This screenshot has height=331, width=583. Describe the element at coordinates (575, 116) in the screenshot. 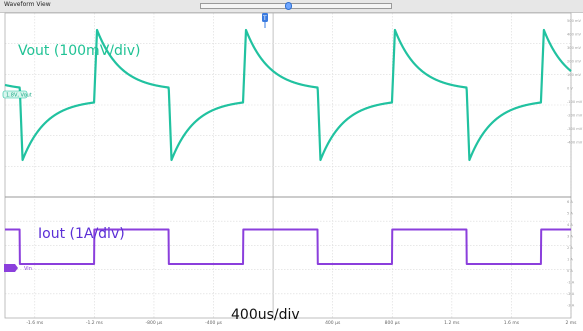

I see `vout-tick-label: -200 mV` at that location.